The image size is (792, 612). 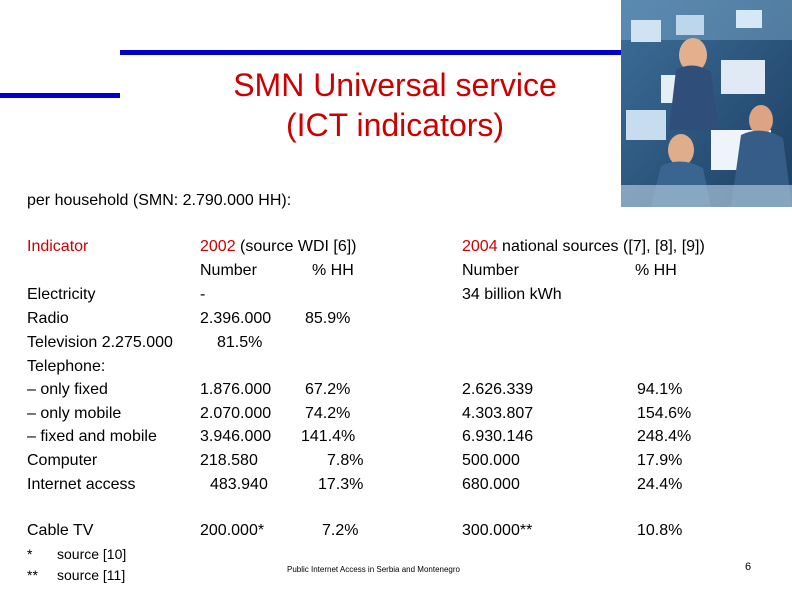 I want to click on pct-header-2004: % HH, so click(x=656, y=270).